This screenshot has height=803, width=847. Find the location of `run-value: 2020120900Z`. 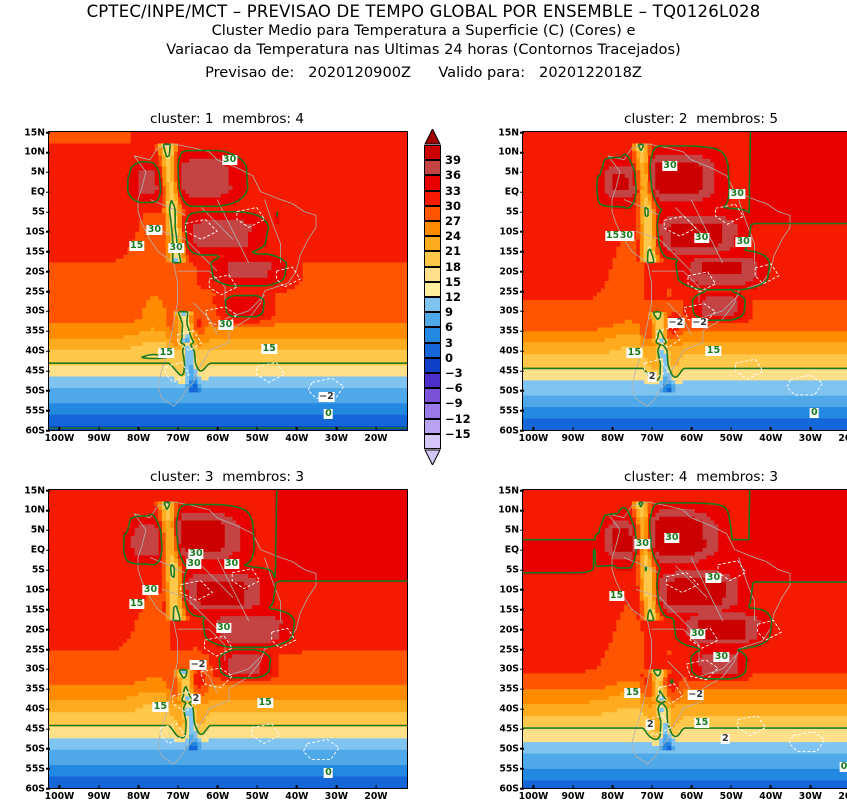

run-value: 2020120900Z is located at coordinates (360, 72).